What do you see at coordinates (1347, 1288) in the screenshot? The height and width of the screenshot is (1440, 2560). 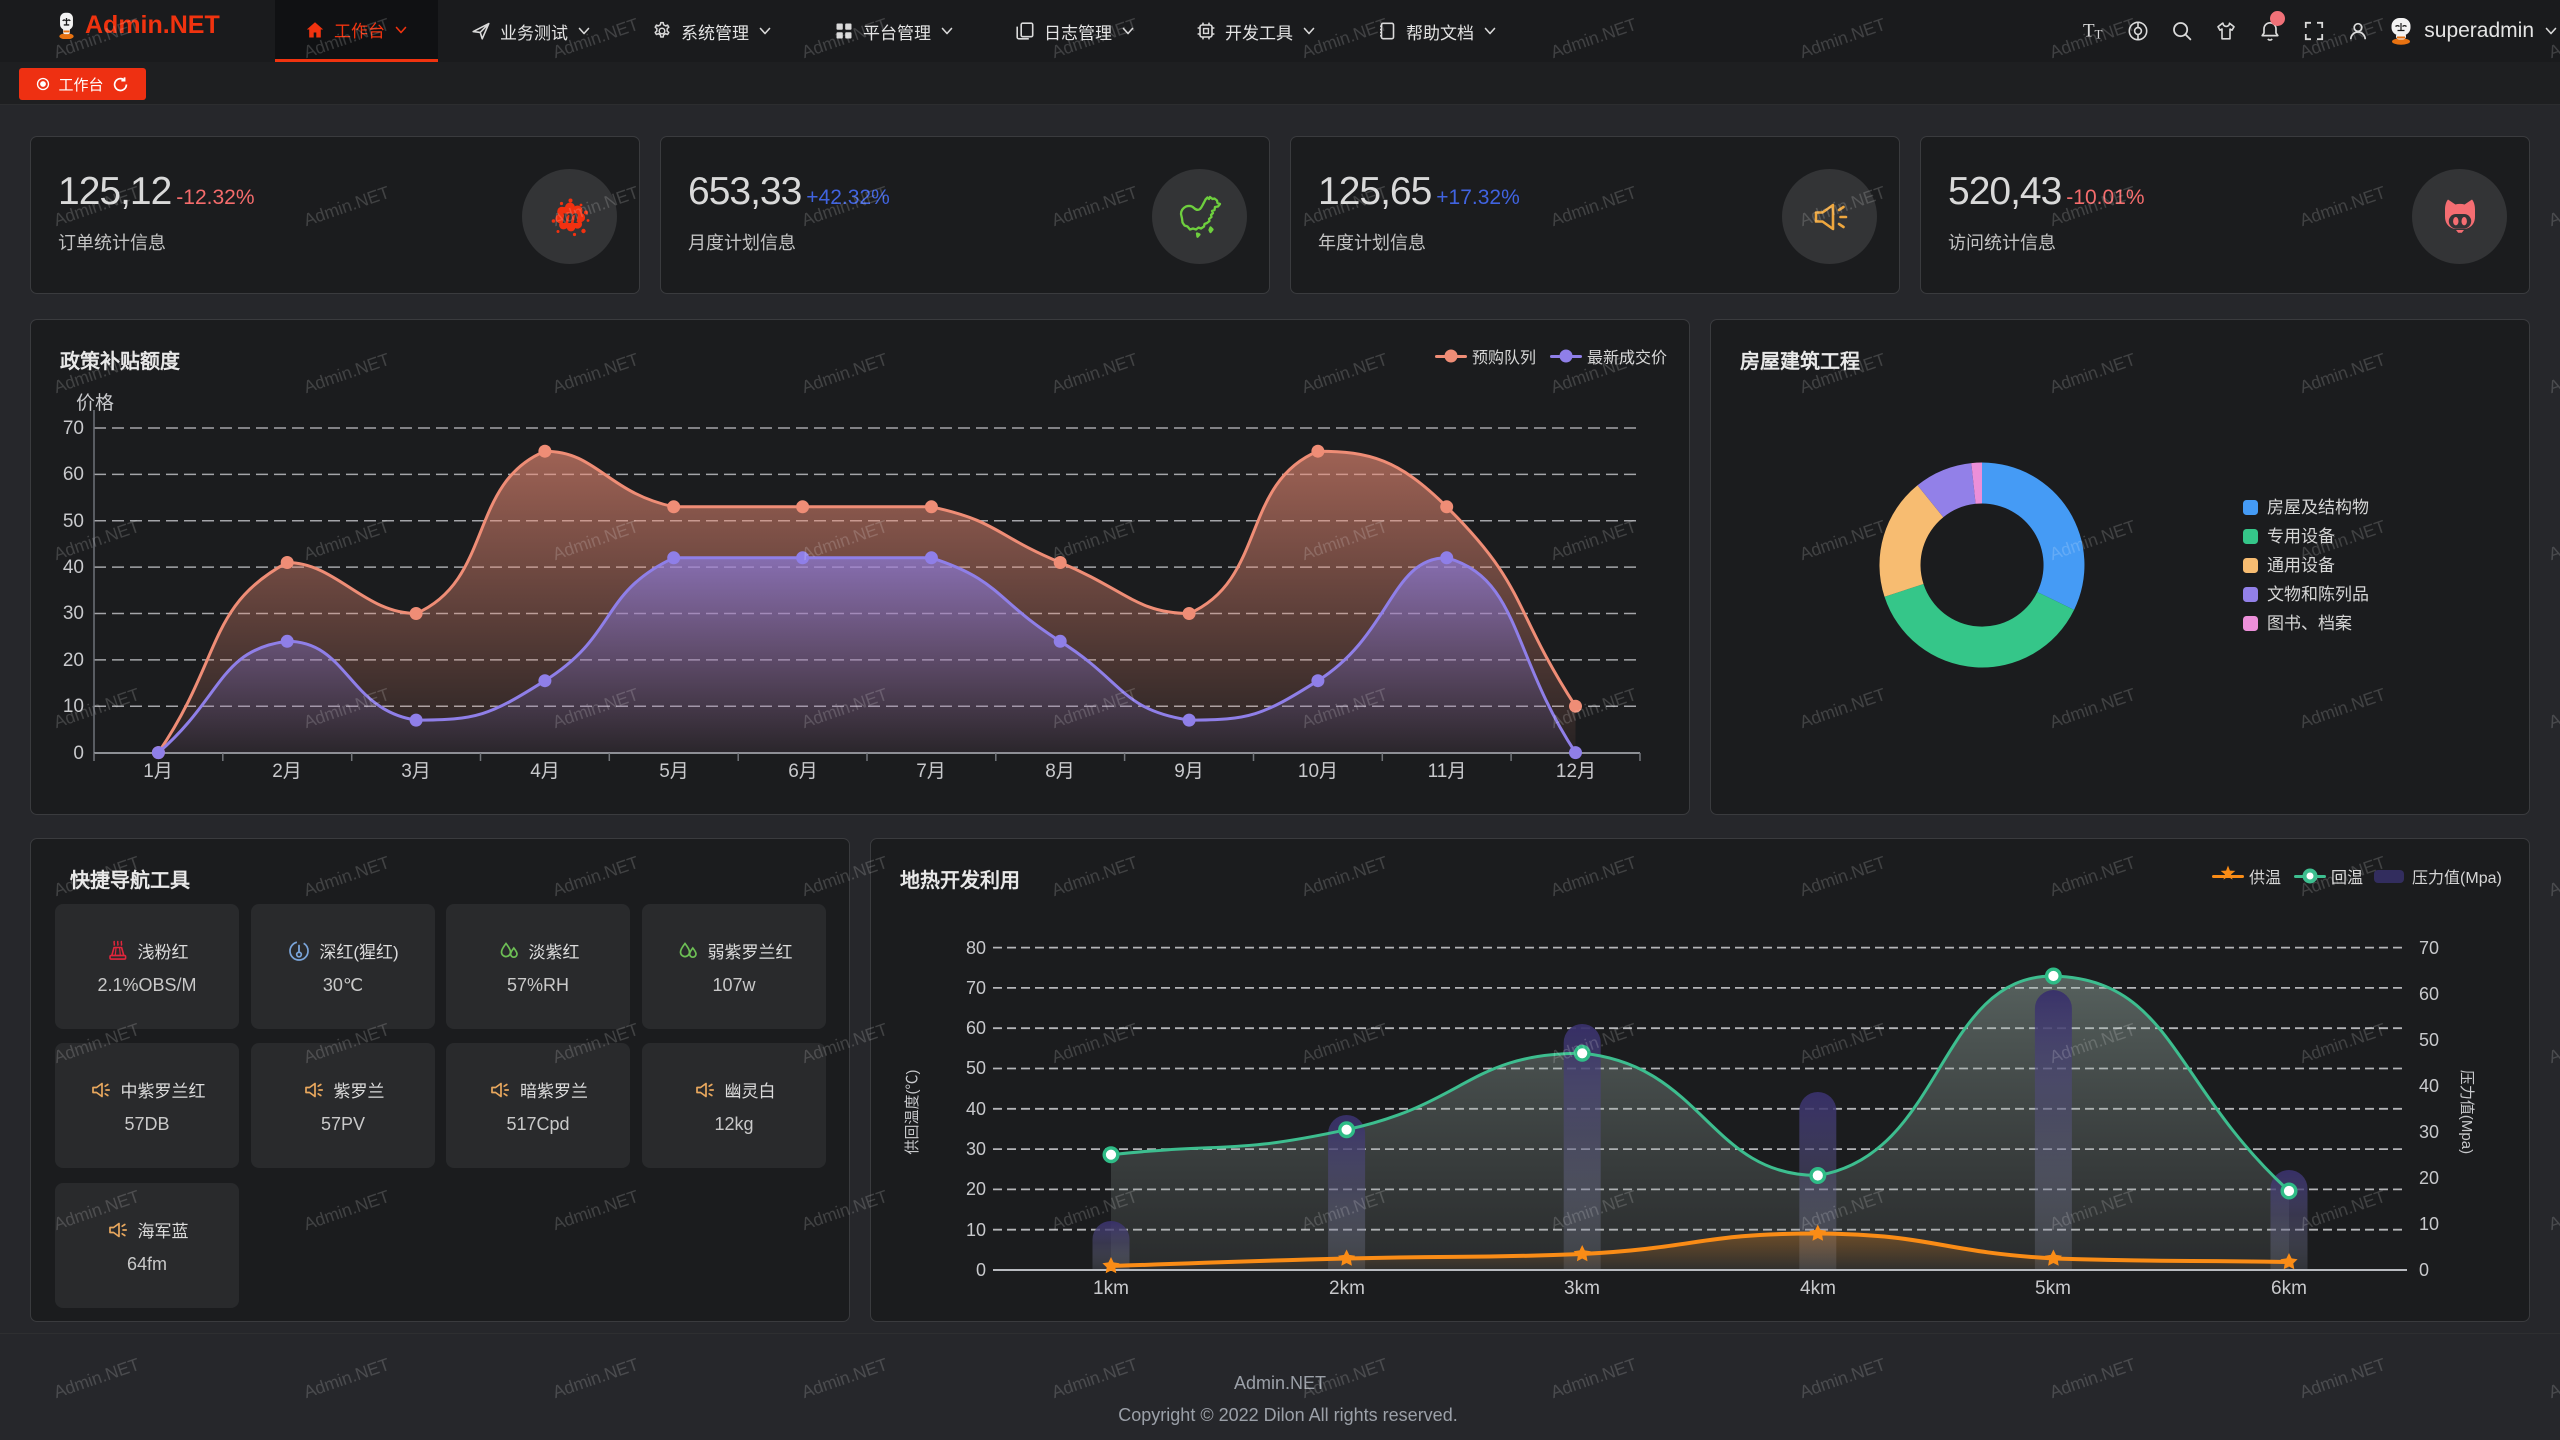 I see `svg-text: 2km` at bounding box center [1347, 1288].